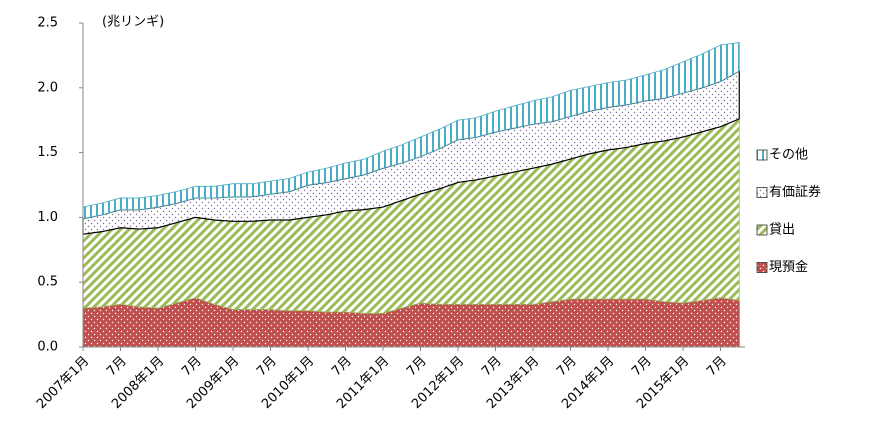 The image size is (869, 446). Describe the element at coordinates (47, 23) in the screenshot. I see `y-tick-label: 2.5` at that location.